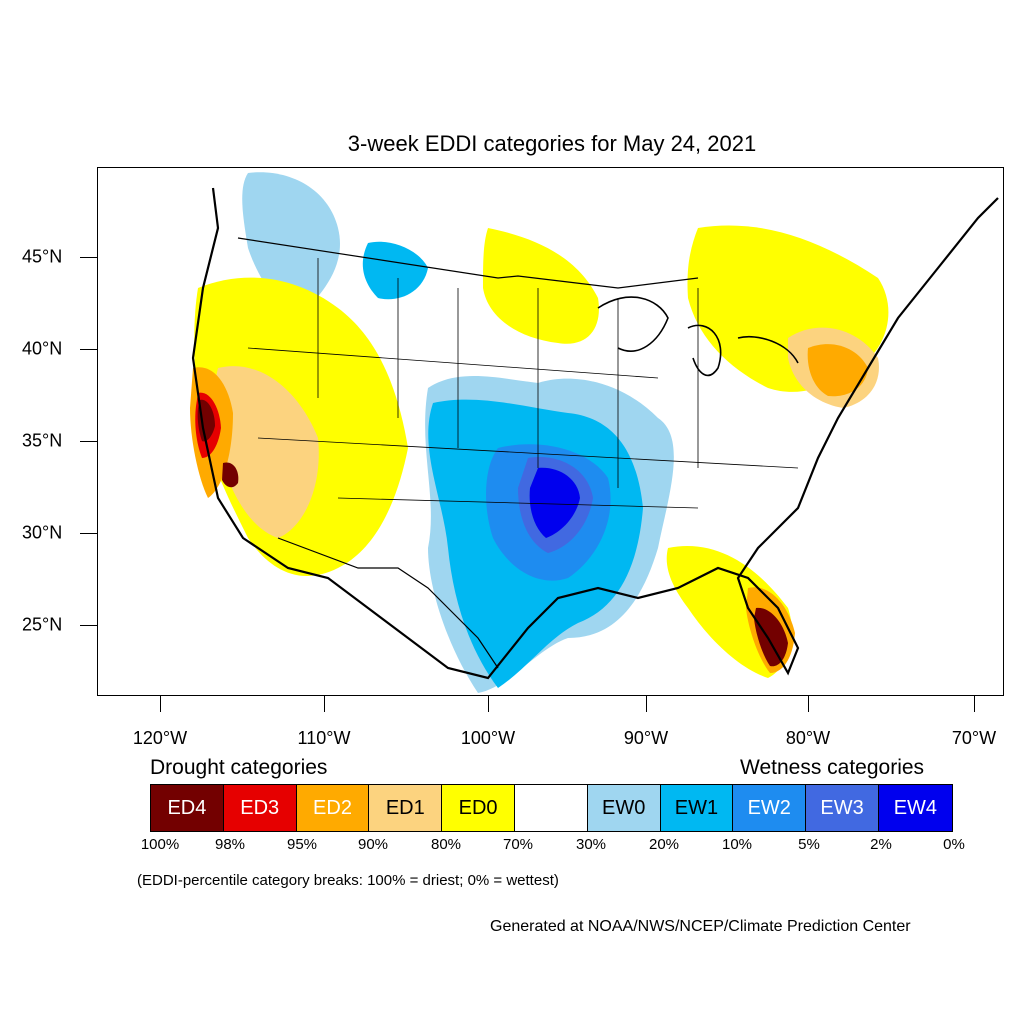  What do you see at coordinates (42, 256) in the screenshot?
I see `lat-label-45: 45°N` at bounding box center [42, 256].